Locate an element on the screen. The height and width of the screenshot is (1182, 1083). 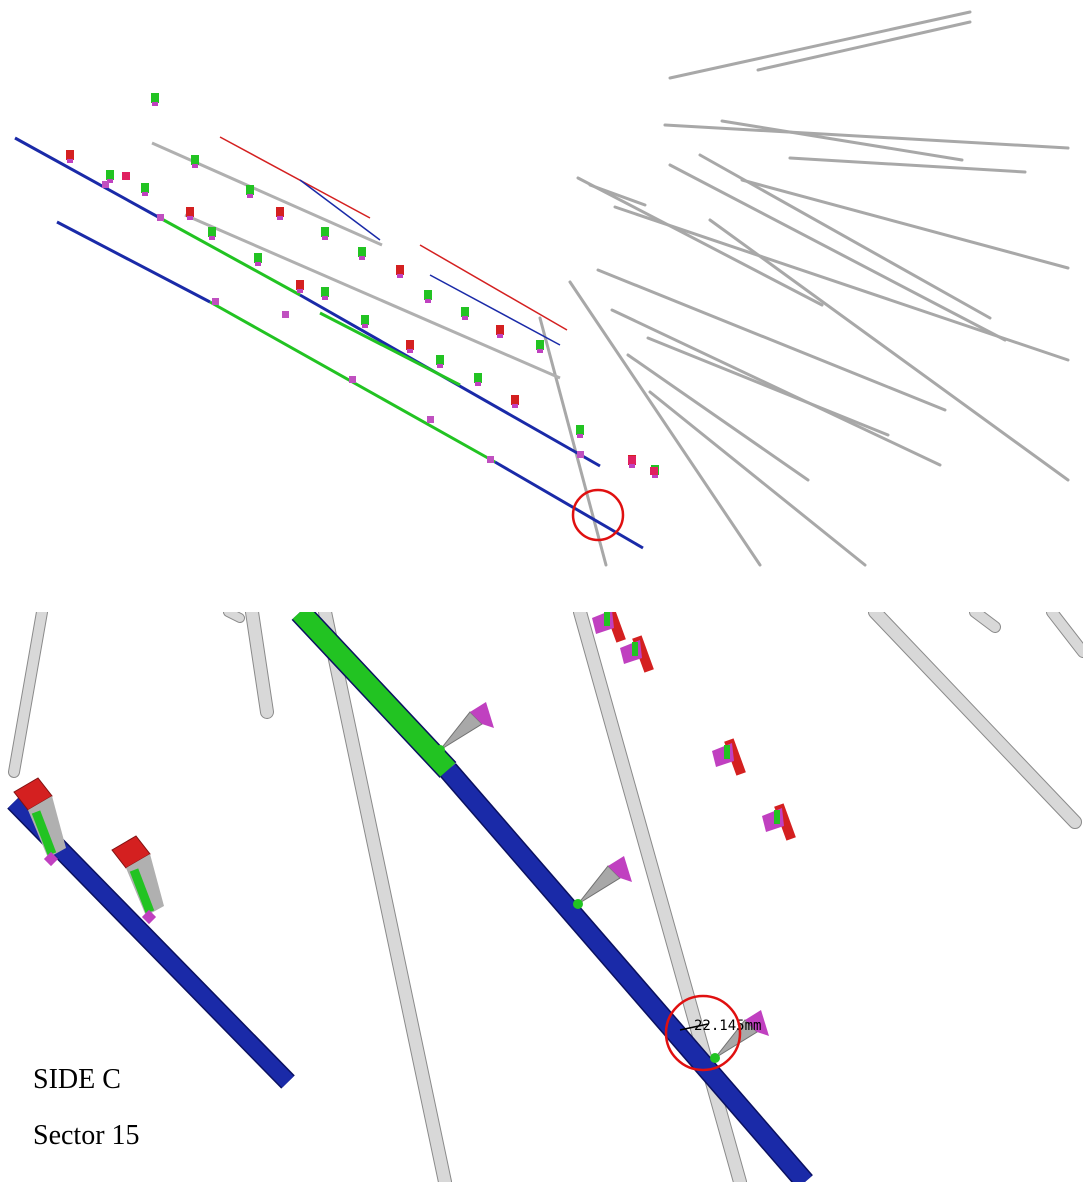
side-label: SIDE C is located at coordinates (77, 1079).